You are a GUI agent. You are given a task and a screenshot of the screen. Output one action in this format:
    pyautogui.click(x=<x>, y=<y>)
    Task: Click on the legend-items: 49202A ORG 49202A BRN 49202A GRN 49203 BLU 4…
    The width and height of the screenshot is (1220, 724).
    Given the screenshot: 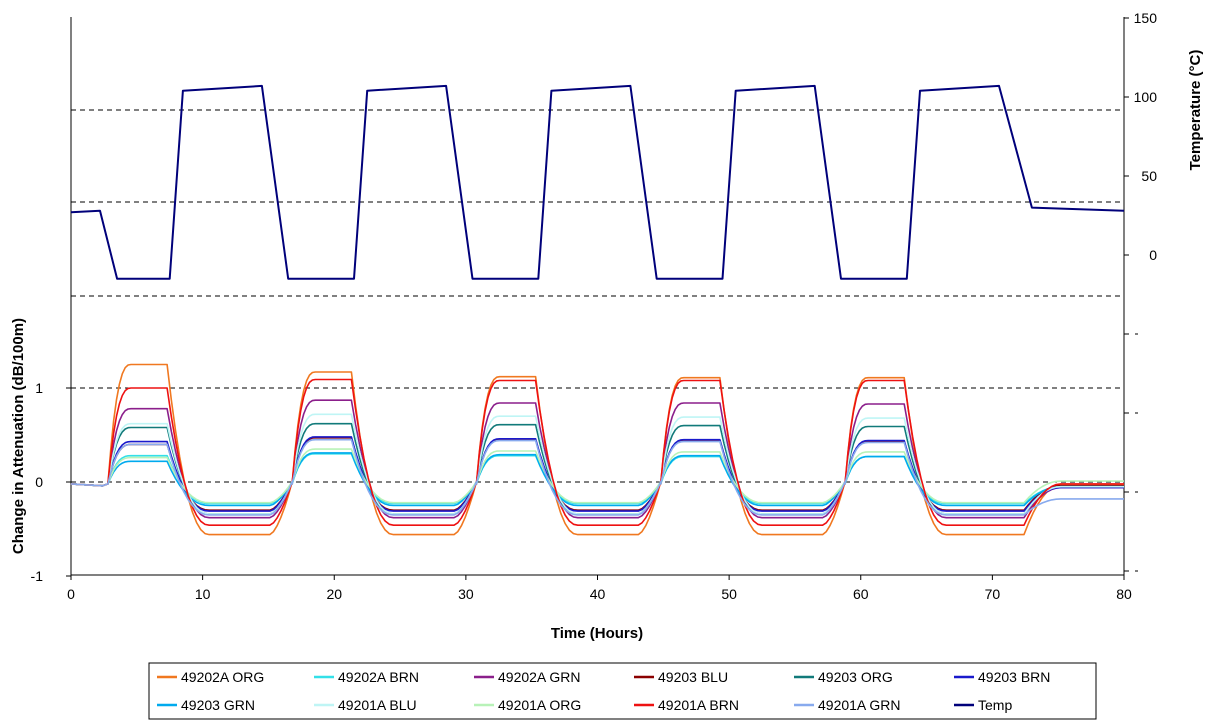 What is the action you would take?
    pyautogui.click(x=603, y=691)
    